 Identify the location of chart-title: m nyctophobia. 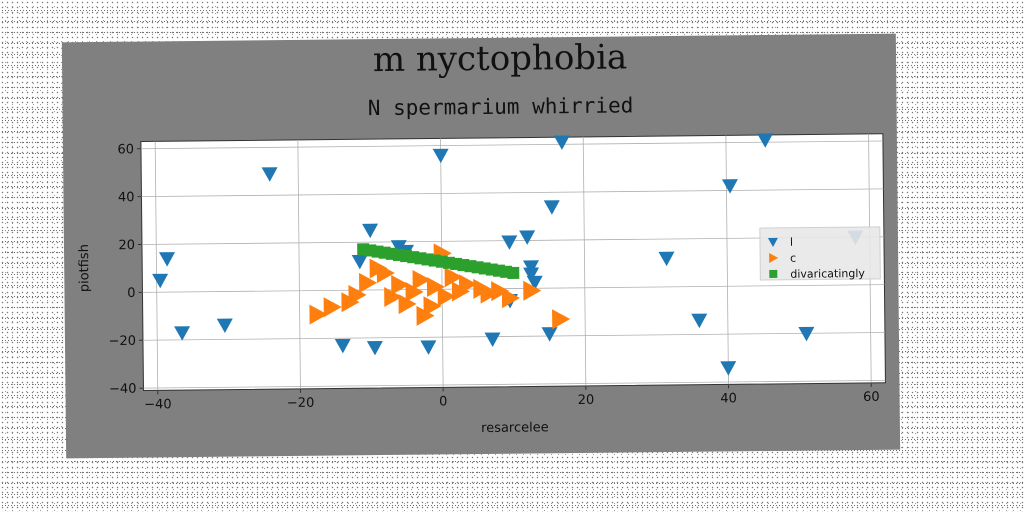
(500, 58).